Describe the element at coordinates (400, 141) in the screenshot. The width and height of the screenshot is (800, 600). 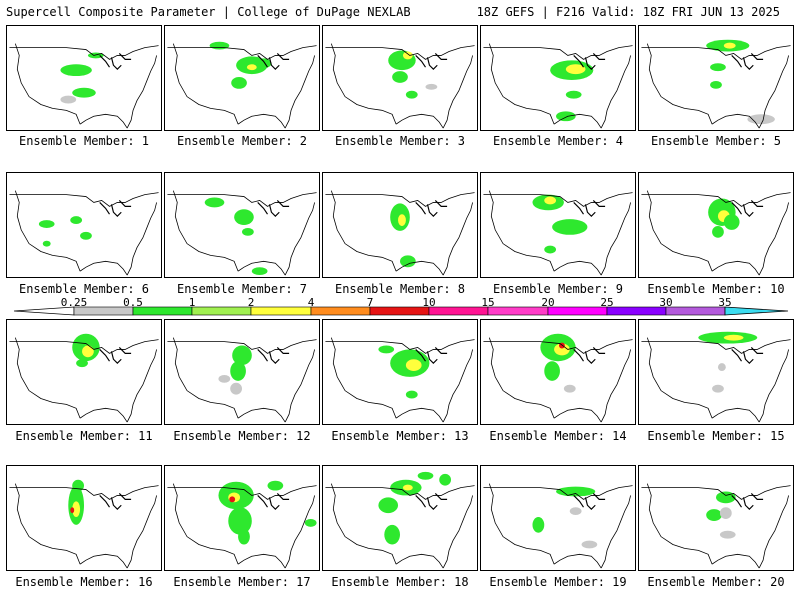
I see `member-label: Ensemble Member: 3` at that location.